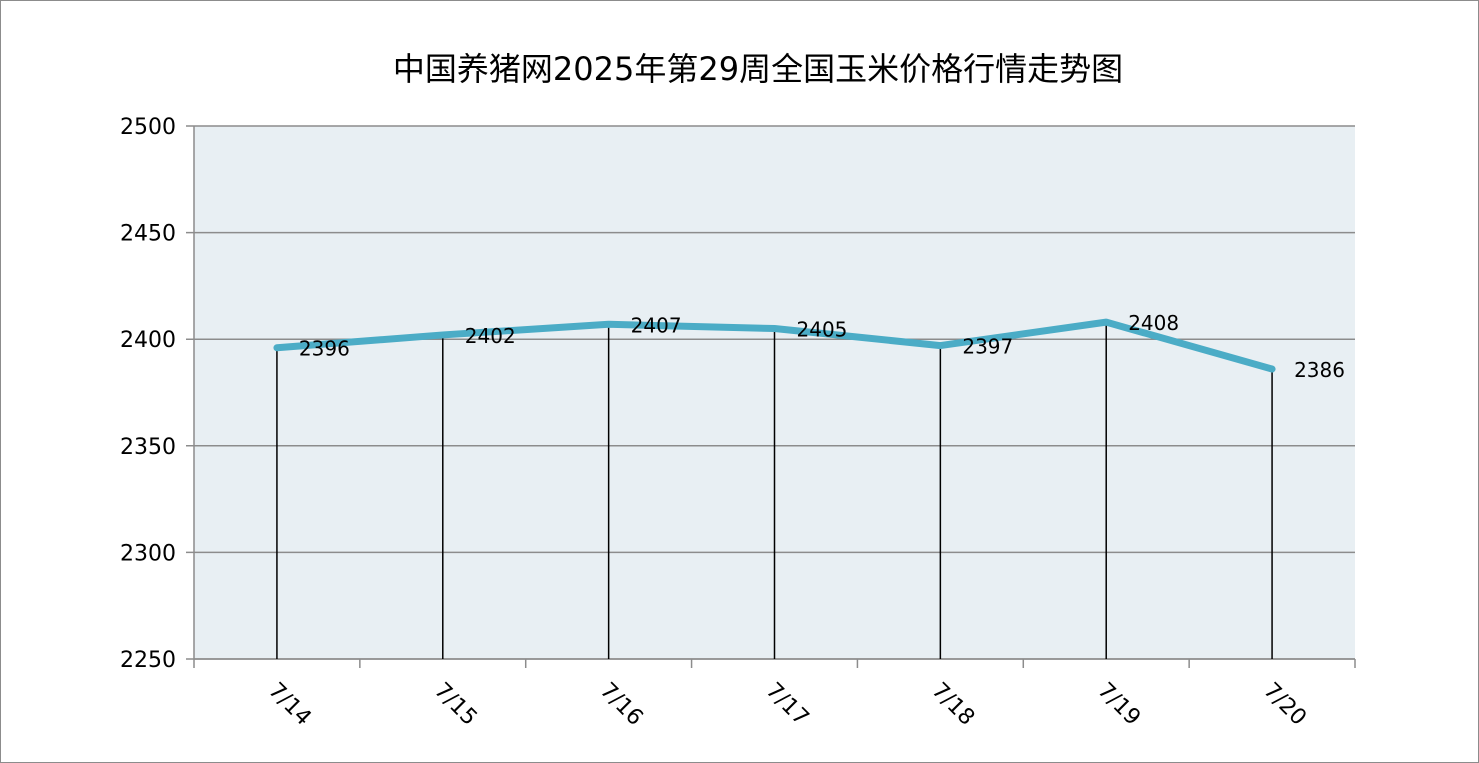 This screenshot has width=1479, height=763. I want to click on x-tick-label: 7/17, so click(787, 704).